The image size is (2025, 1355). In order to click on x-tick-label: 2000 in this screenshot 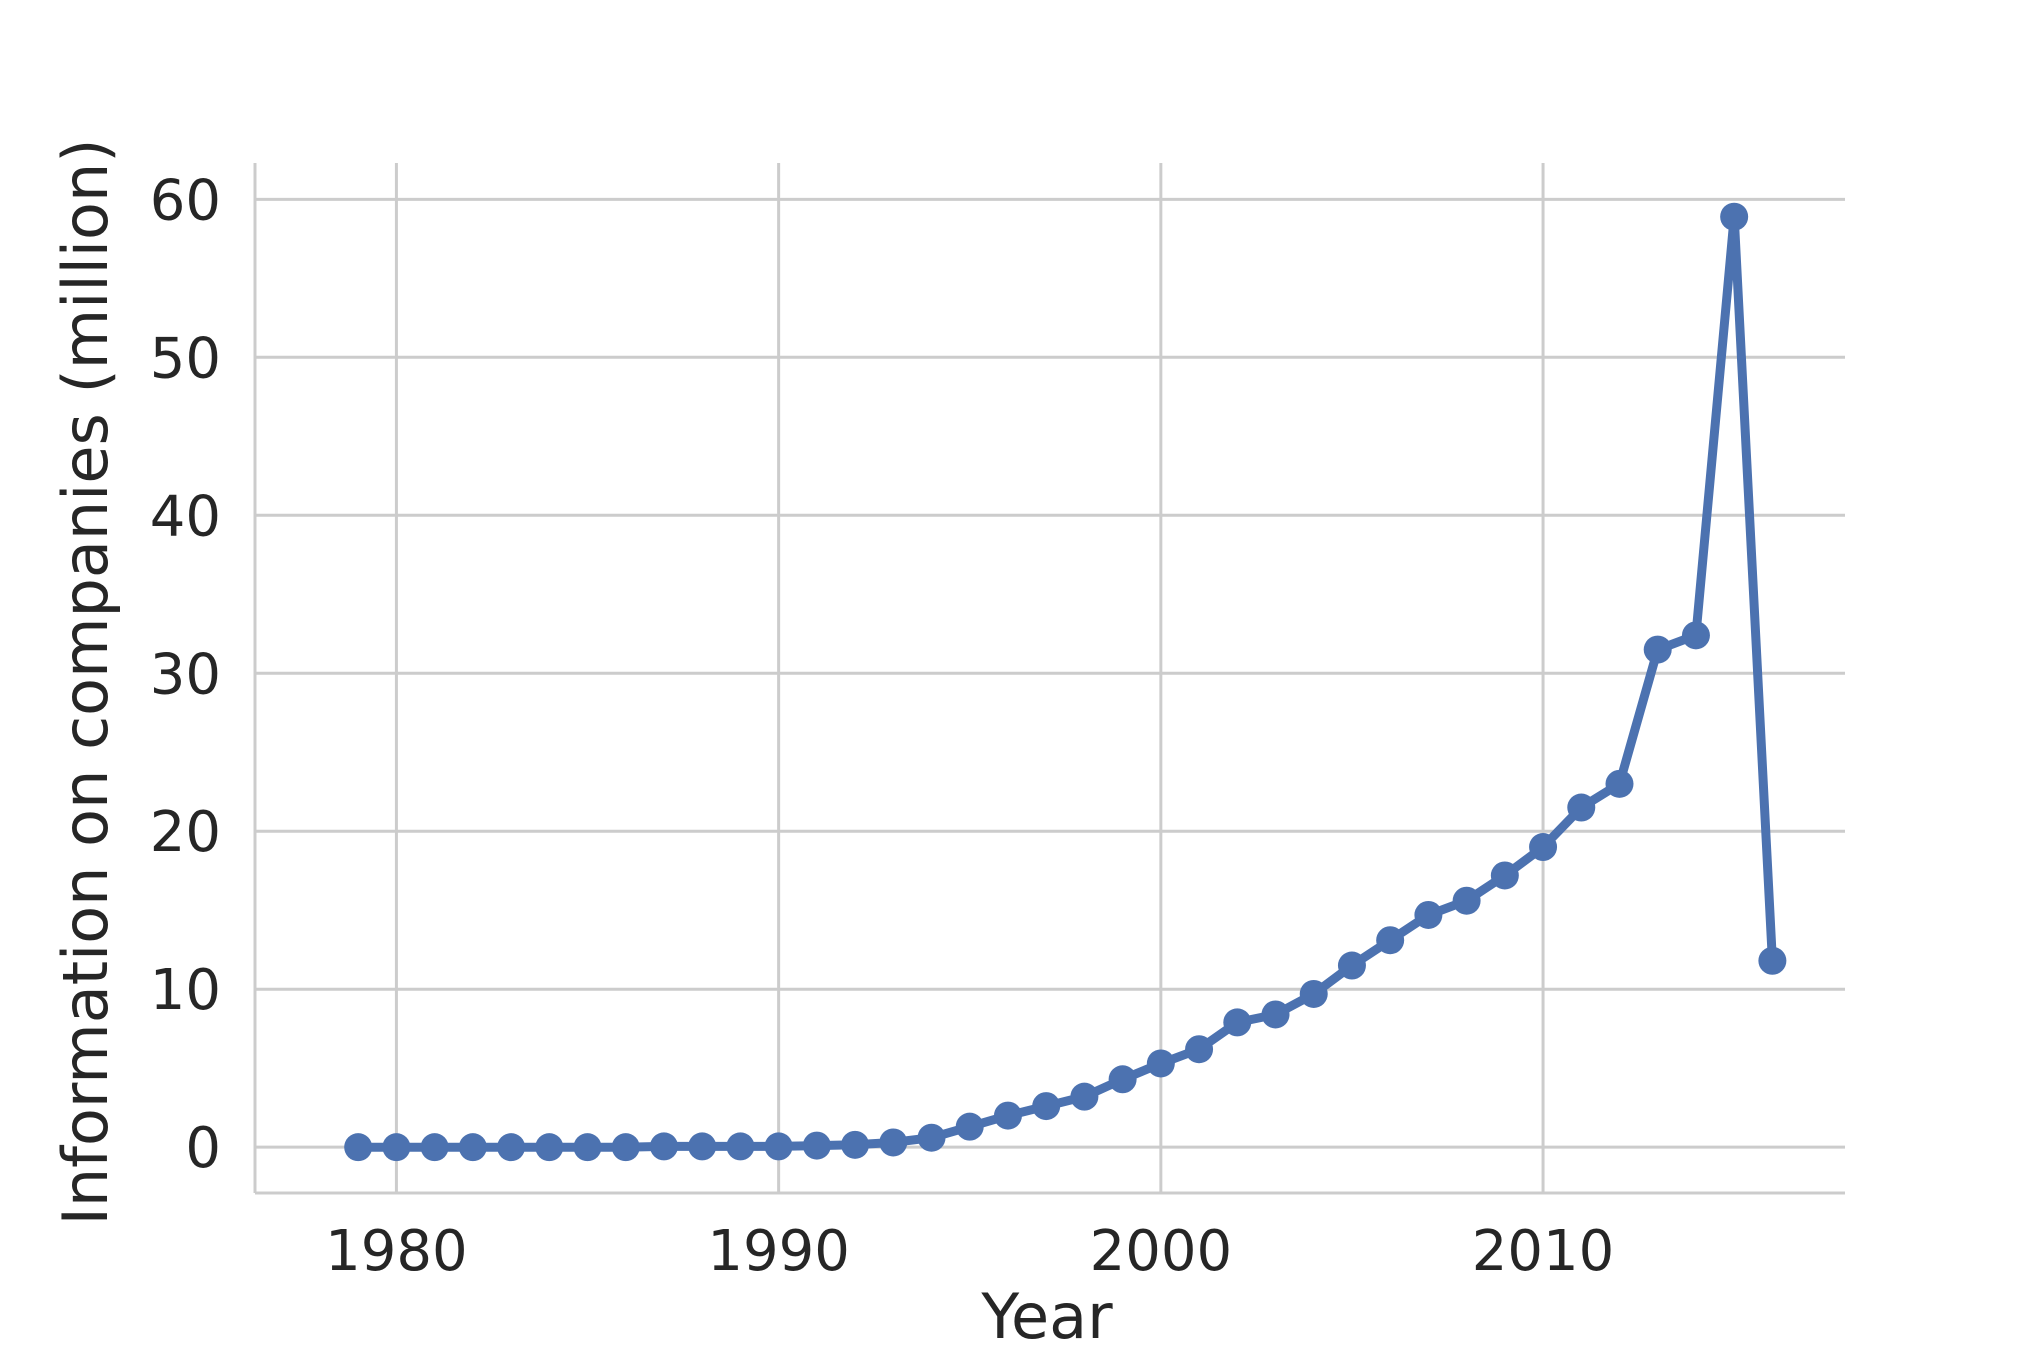, I will do `click(1161, 1251)`.